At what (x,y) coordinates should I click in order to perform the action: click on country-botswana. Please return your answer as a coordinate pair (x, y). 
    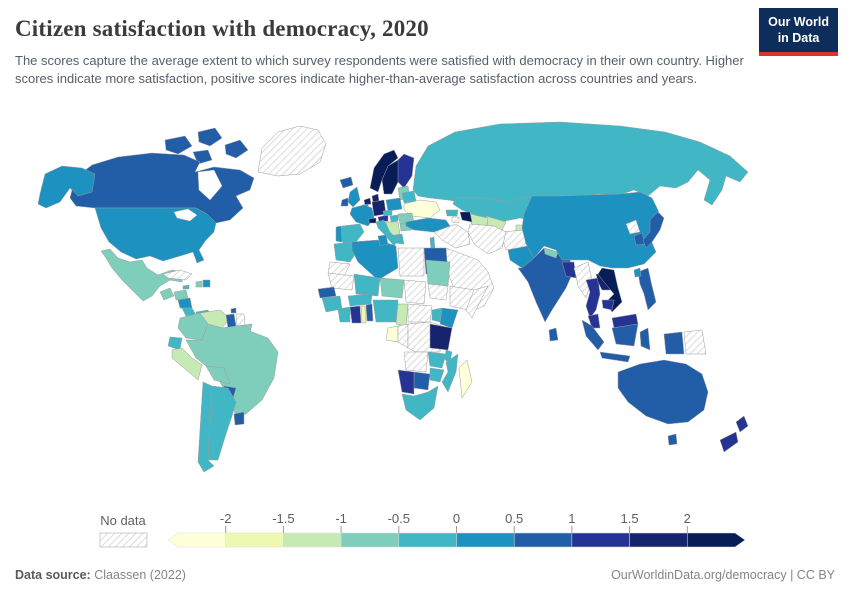
    Looking at the image, I should click on (422, 381).